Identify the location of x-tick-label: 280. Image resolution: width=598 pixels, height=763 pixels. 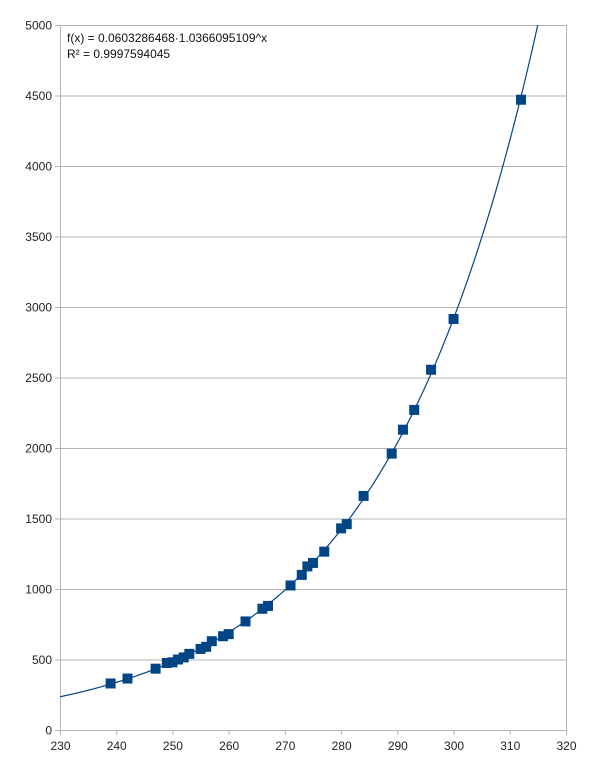
(342, 746).